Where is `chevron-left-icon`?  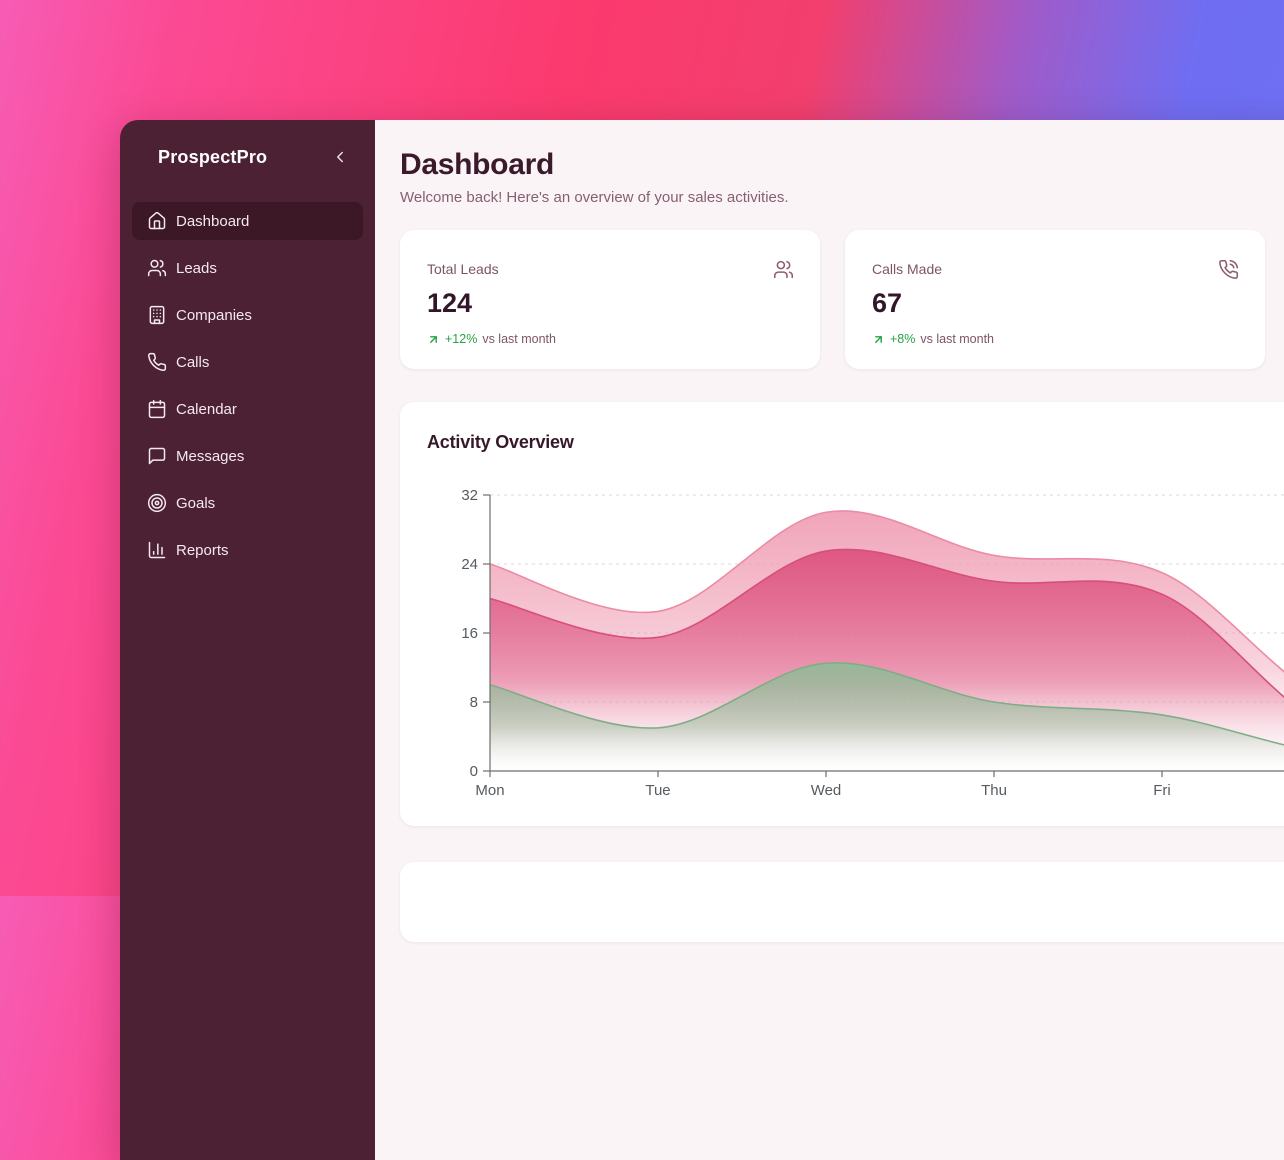 chevron-left-icon is located at coordinates (340, 157).